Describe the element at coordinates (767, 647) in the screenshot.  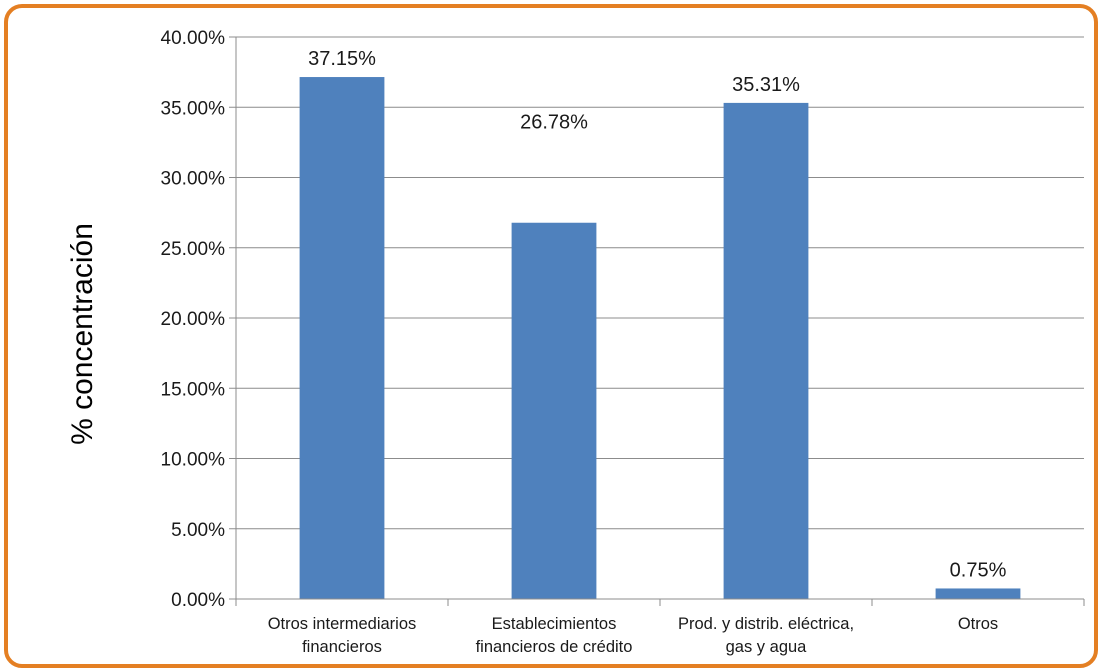
I see `x-category-label: gas y agua` at that location.